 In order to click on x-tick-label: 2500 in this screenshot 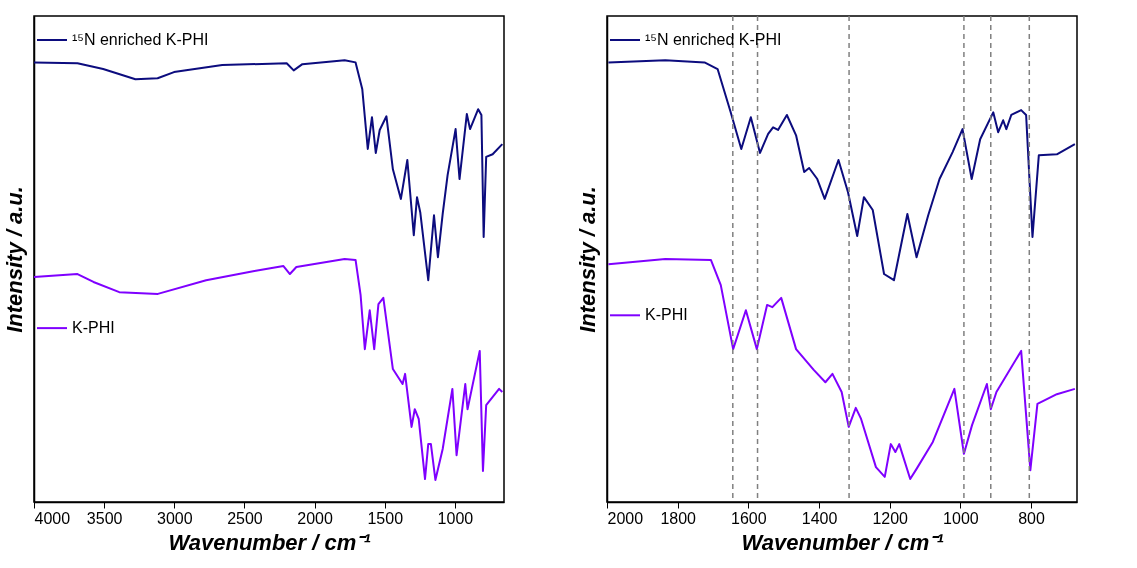, I will do `click(245, 518)`.